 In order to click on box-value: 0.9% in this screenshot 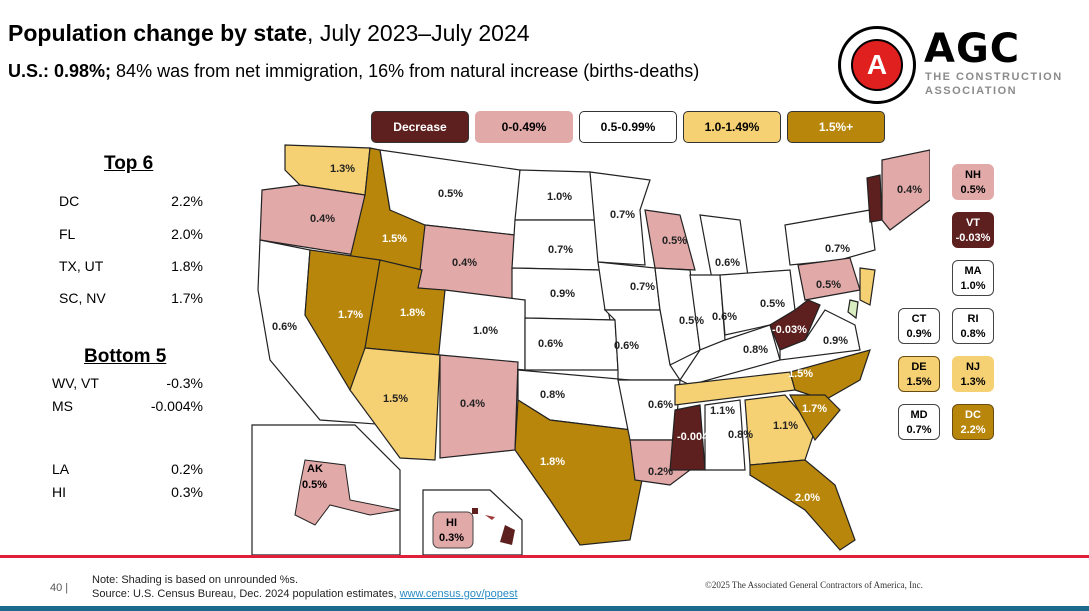, I will do `click(919, 334)`.